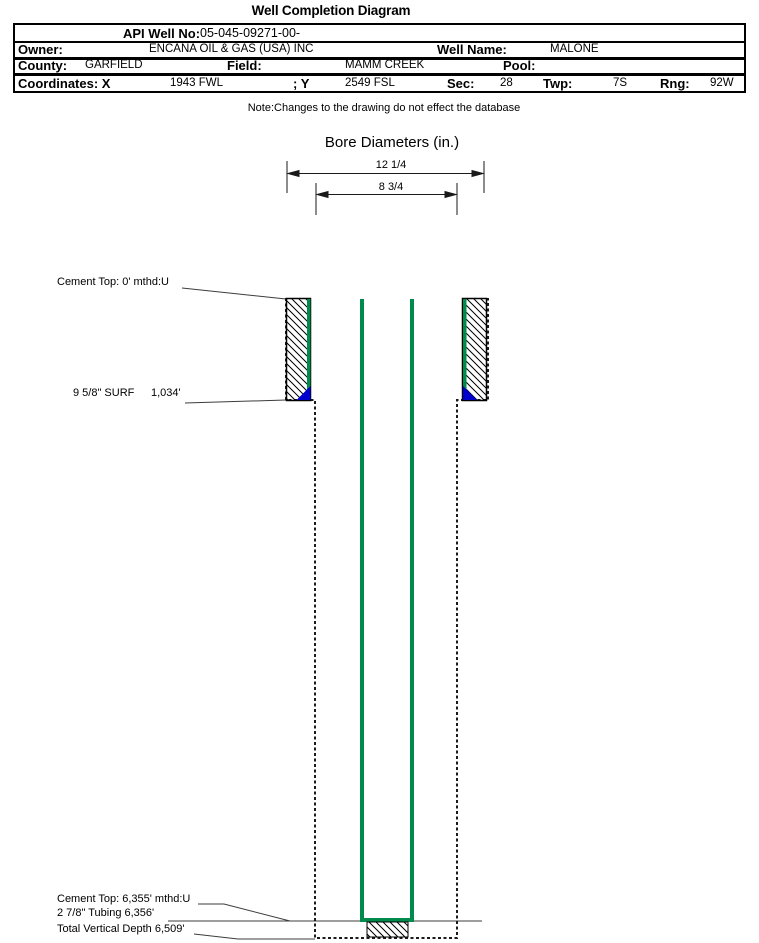  I want to click on tvd-leader, so click(254, 936).